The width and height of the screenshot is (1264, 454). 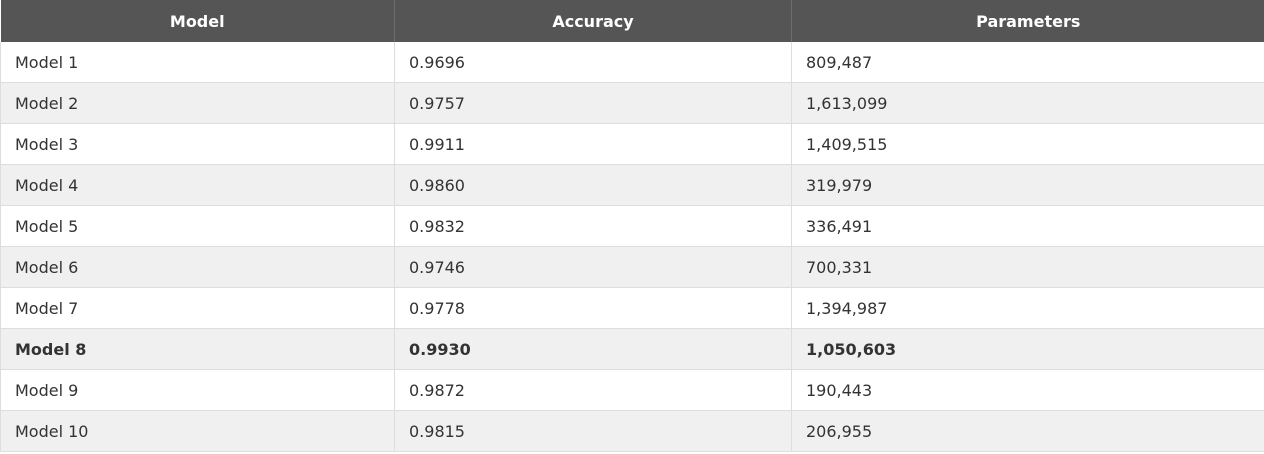 I want to click on cell-model: Model 2, so click(x=197, y=103).